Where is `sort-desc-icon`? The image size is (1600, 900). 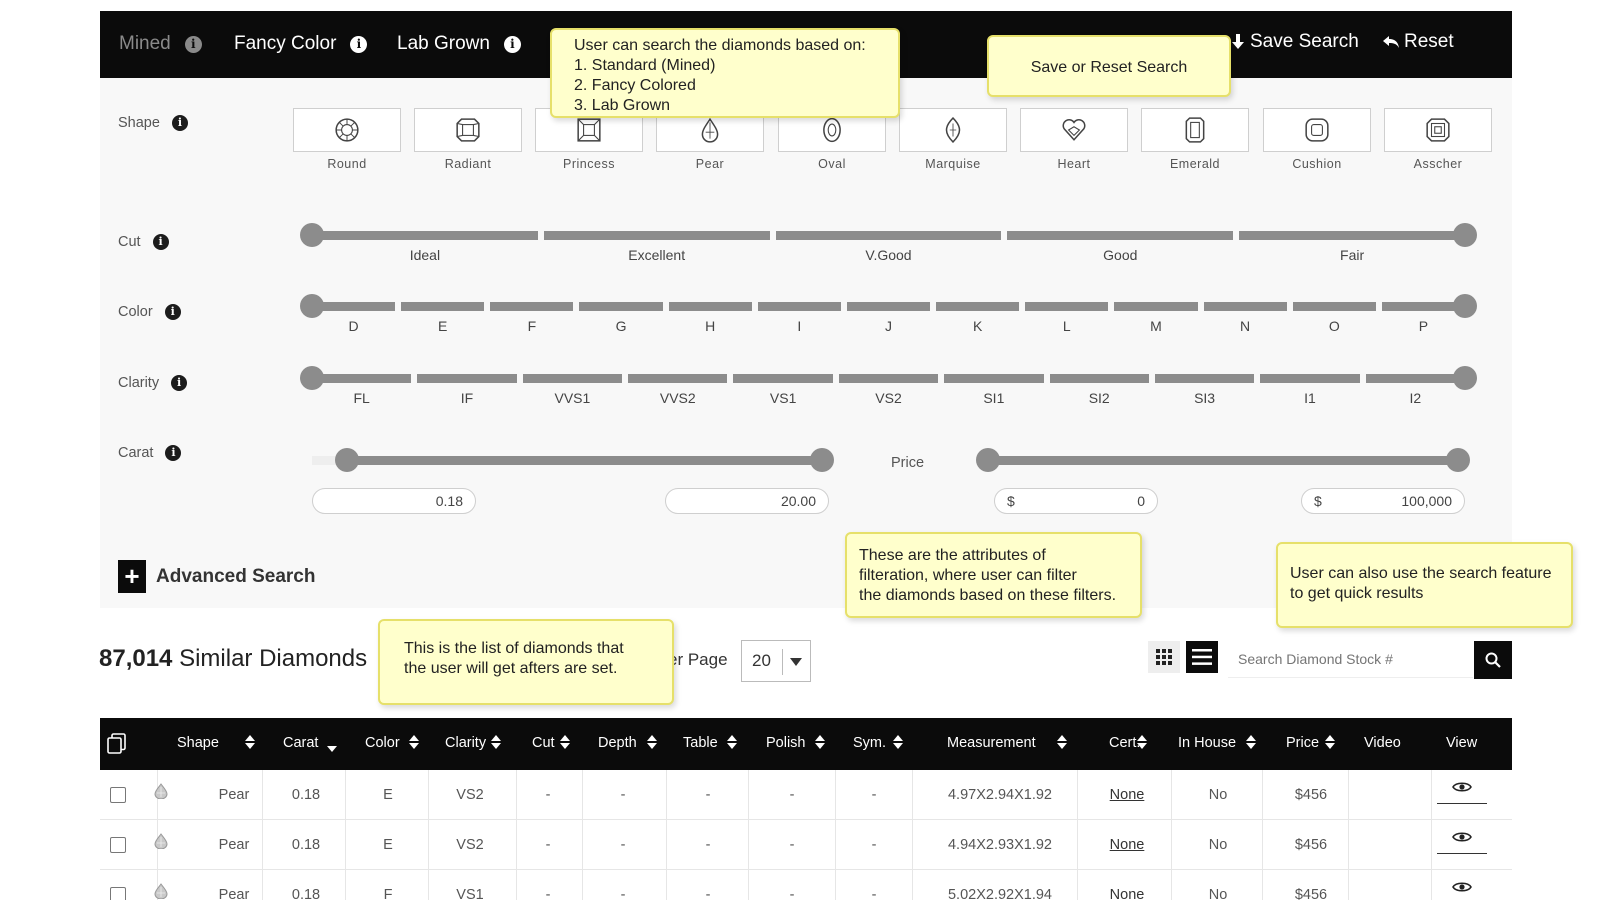
sort-desc-icon is located at coordinates (332, 749).